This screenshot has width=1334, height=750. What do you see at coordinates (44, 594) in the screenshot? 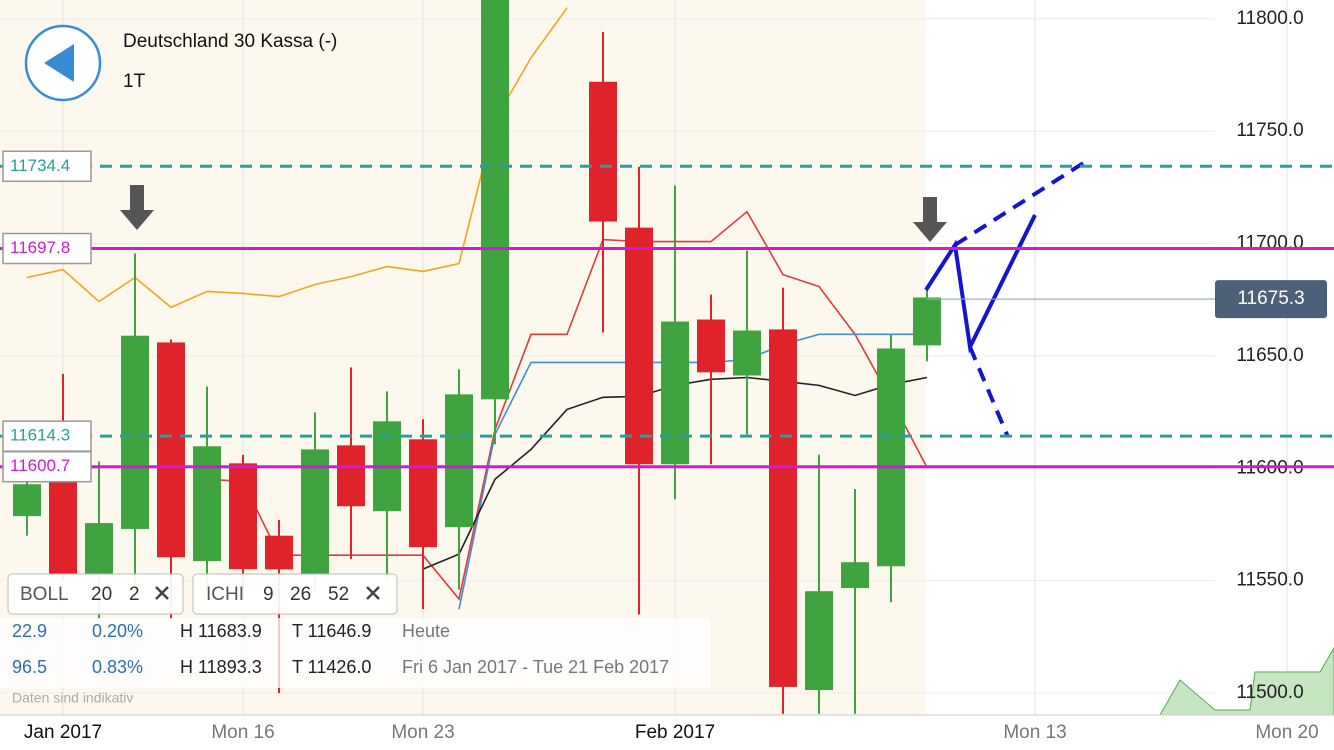
I see `boll-name: BOLL` at bounding box center [44, 594].